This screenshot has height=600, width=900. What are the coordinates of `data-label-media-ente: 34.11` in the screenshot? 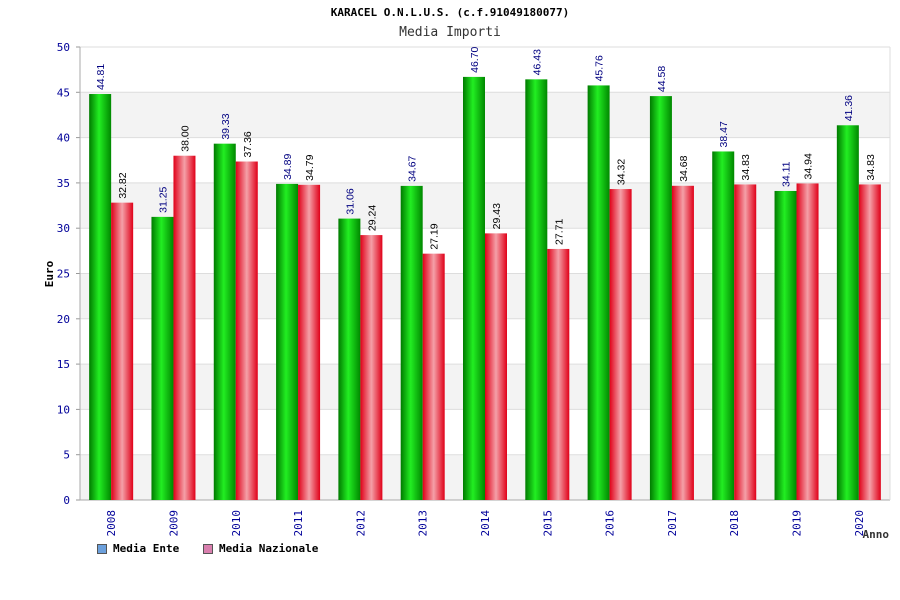 It's located at (787, 174).